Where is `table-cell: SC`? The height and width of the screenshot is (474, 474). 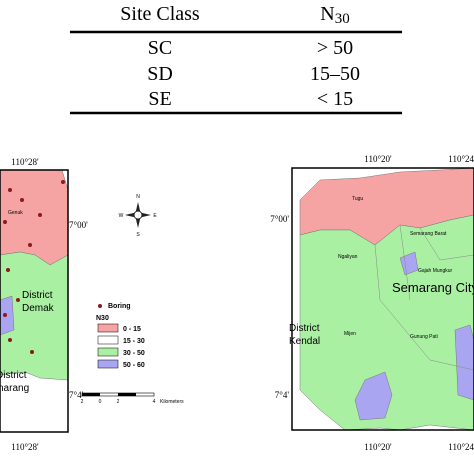 table-cell: SC is located at coordinates (160, 48).